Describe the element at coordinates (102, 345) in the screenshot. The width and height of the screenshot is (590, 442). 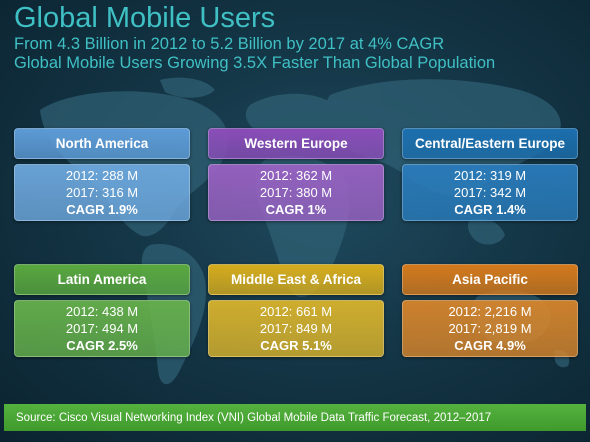
I see `stat-cagr: CAGR 2.5%` at that location.